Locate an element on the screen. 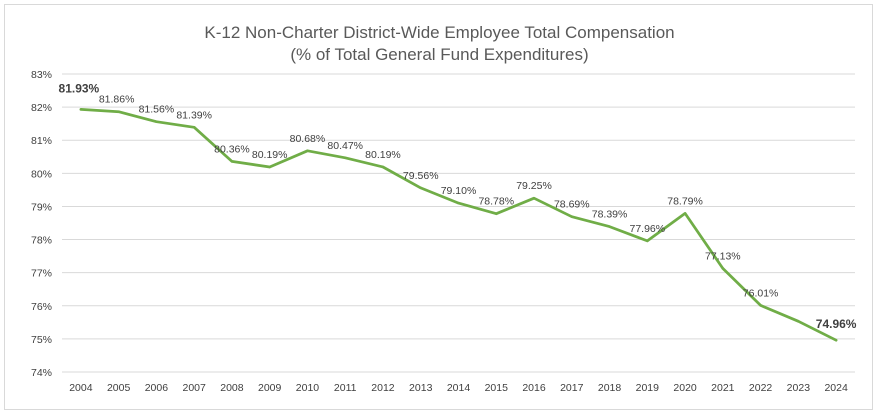 The height and width of the screenshot is (418, 879). x-tick-label: 2018 is located at coordinates (610, 388).